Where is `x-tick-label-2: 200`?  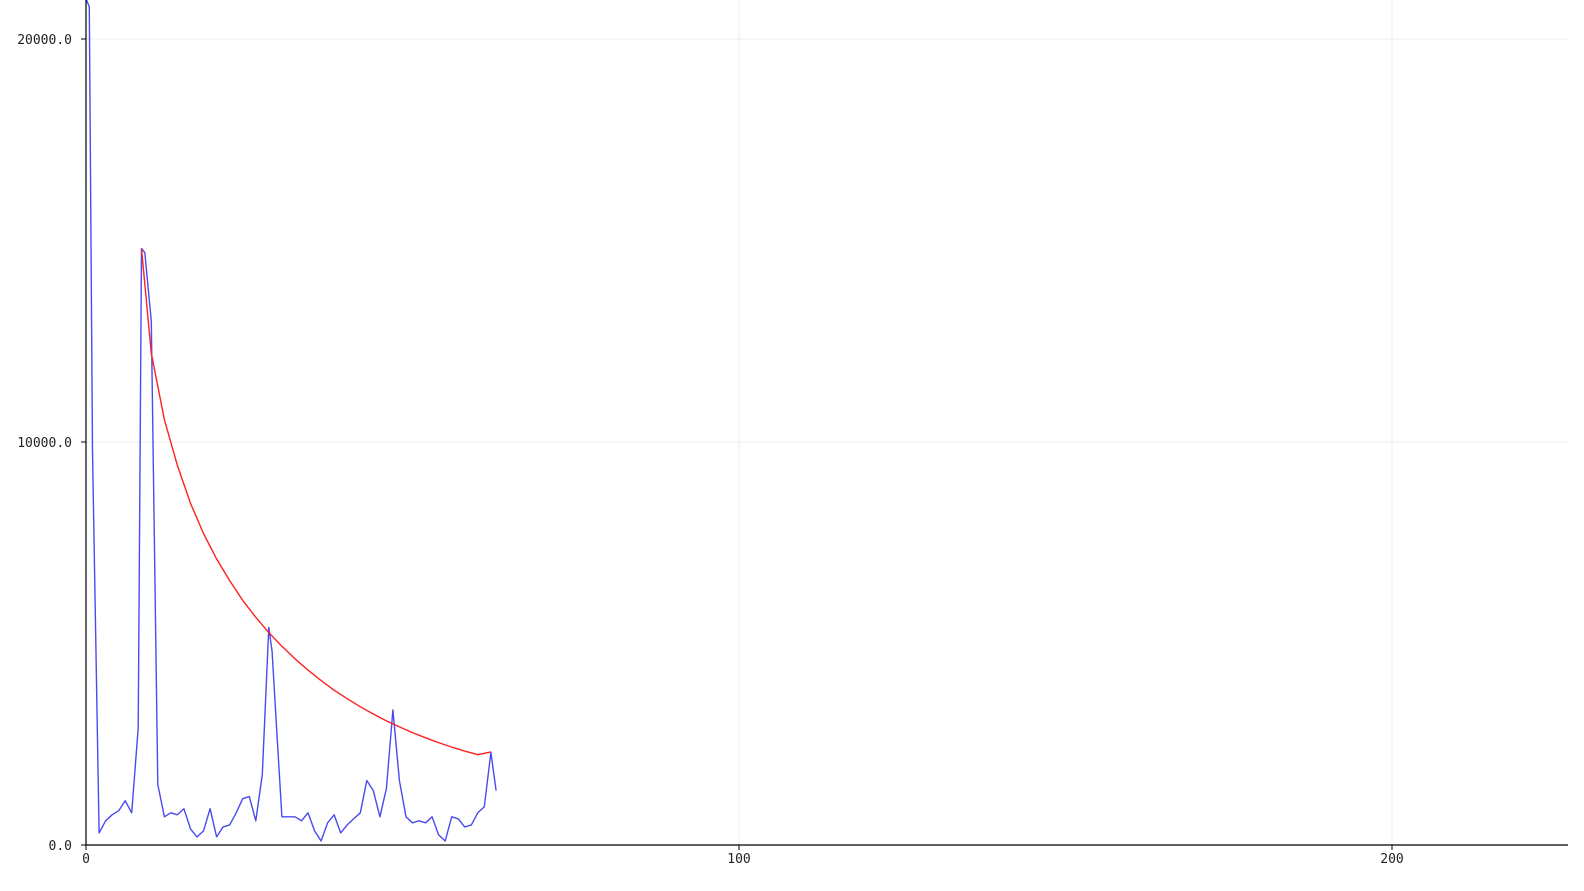
x-tick-label-2: 200 is located at coordinates (1391, 859).